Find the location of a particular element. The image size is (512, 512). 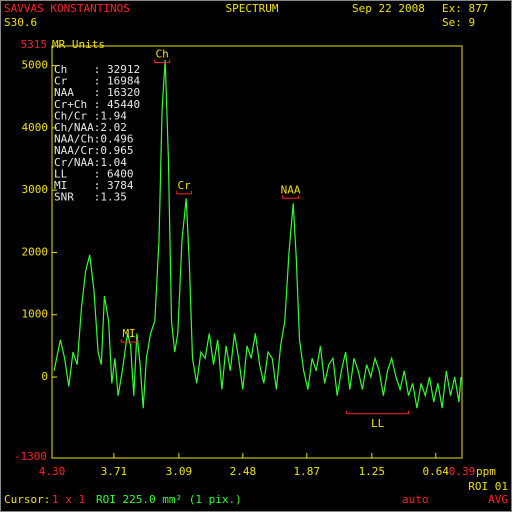

metric: NAA : 16320 is located at coordinates (97, 92).